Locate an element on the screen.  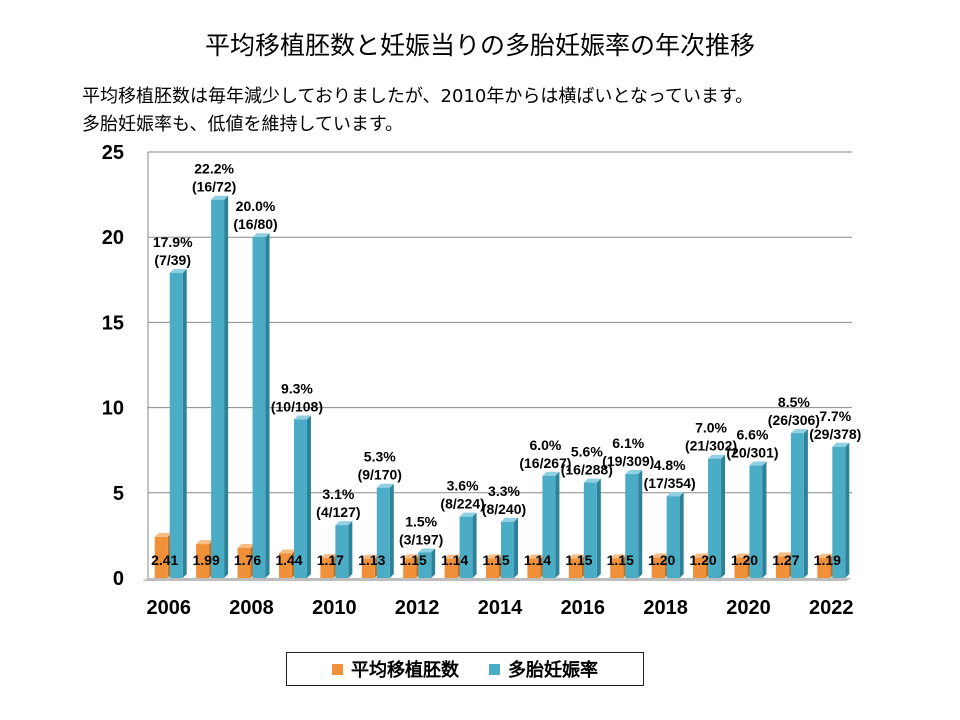
data-label-embryos: 1.14 is located at coordinates (537, 560).